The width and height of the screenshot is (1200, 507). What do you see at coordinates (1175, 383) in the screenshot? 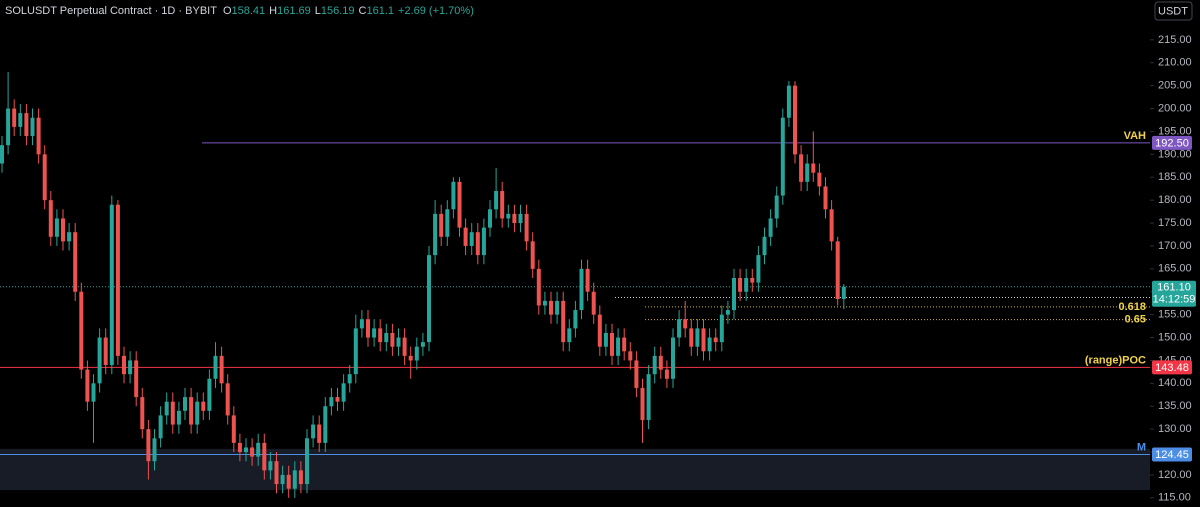
I see `y-tick-label: 140.00` at bounding box center [1175, 383].